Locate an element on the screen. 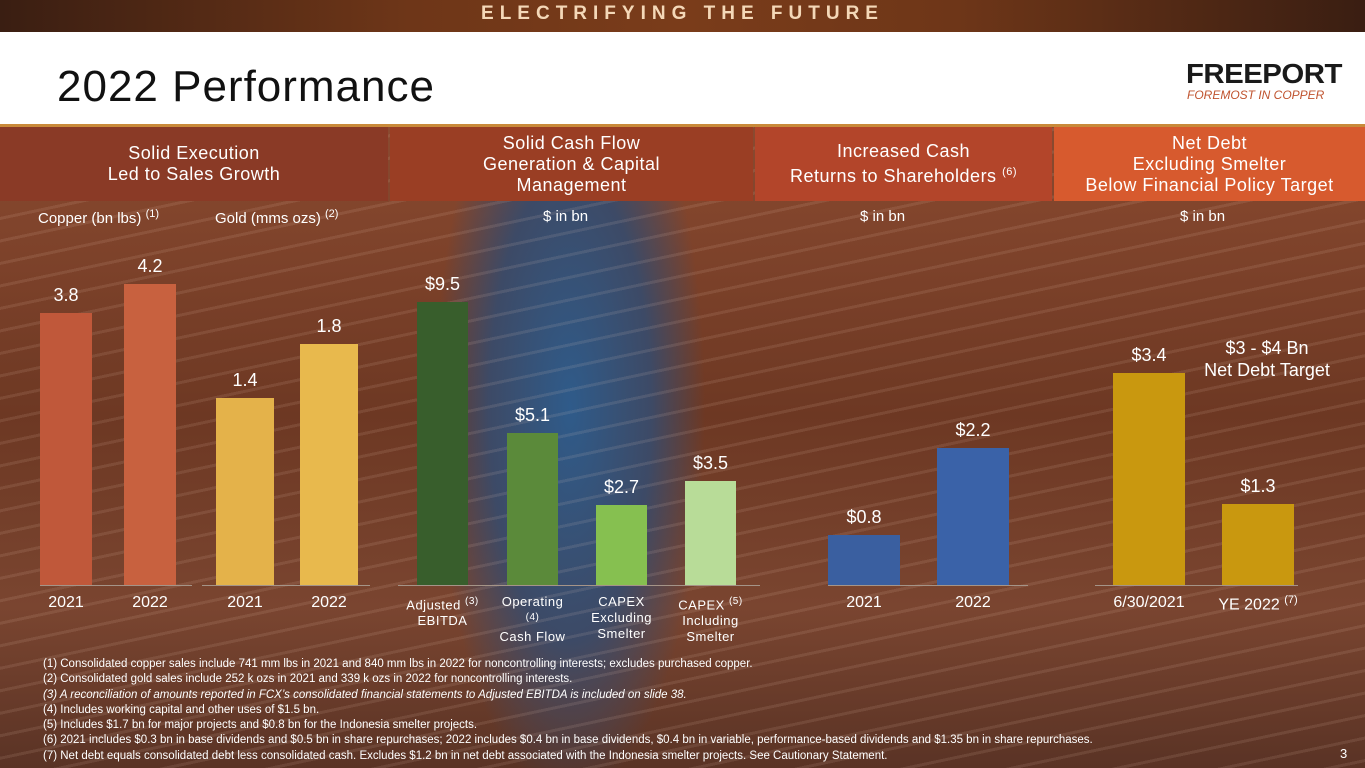  bar-value-label: $9.5 is located at coordinates (442, 284).